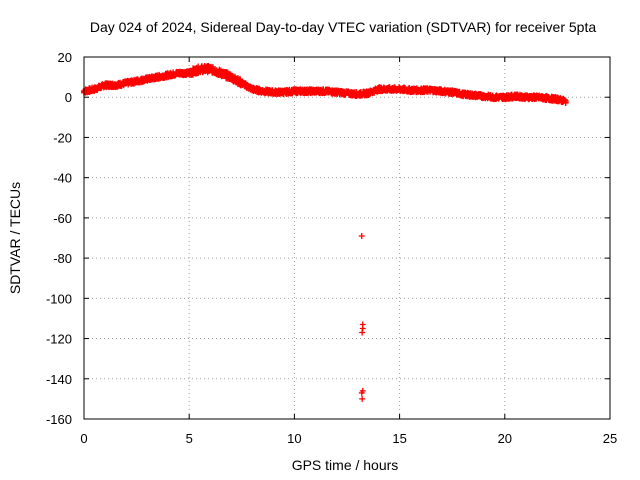 The height and width of the screenshot is (480, 640). Describe the element at coordinates (610, 438) in the screenshot. I see `x-tick-label: 25` at that location.